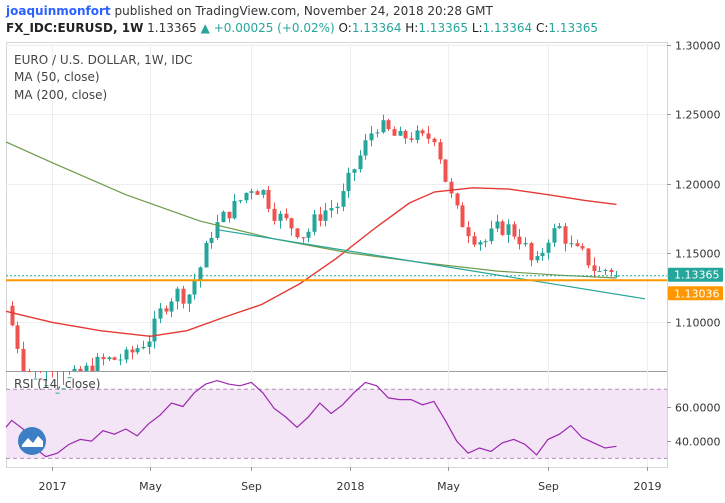 The height and width of the screenshot is (503, 725). What do you see at coordinates (698, 46) in the screenshot?
I see `price-tick-label: 1.30000` at bounding box center [698, 46].